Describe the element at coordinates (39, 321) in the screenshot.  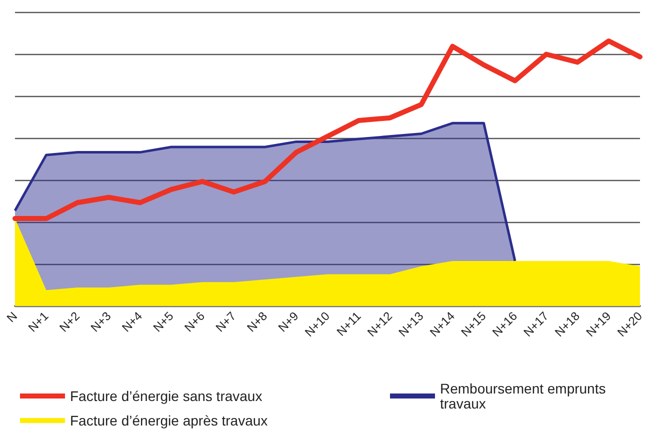
I see `x-tick-label: N+1` at that location.